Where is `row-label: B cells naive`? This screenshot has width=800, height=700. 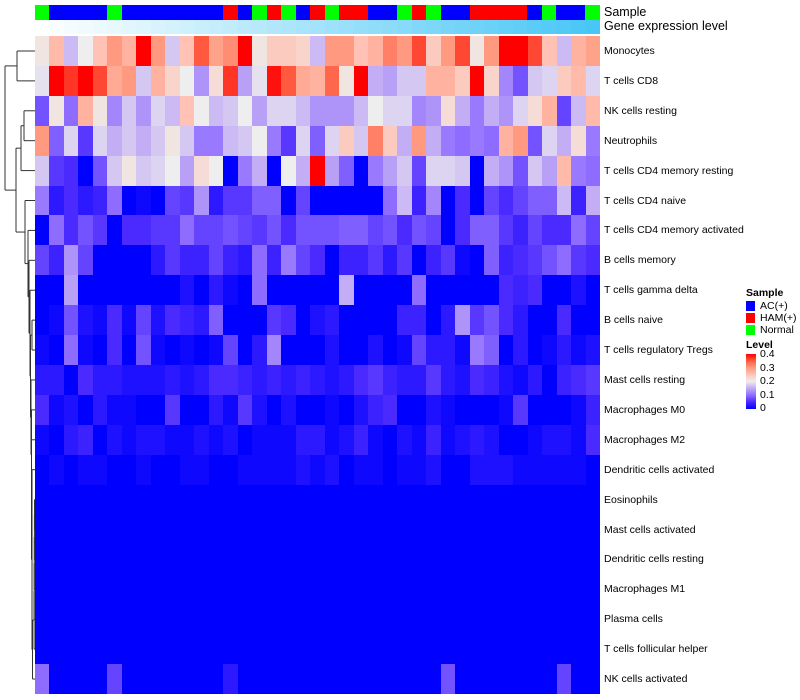
row-label: B cells naive is located at coordinates (633, 320).